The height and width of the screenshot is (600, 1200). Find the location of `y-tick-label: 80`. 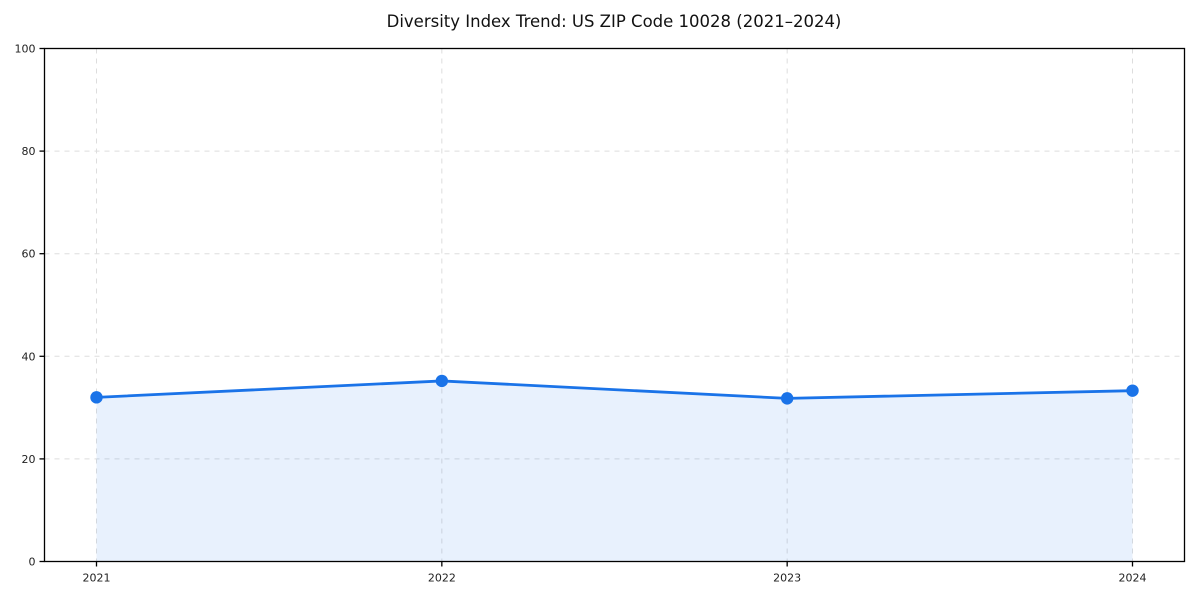

y-tick-label: 80 is located at coordinates (29, 151).